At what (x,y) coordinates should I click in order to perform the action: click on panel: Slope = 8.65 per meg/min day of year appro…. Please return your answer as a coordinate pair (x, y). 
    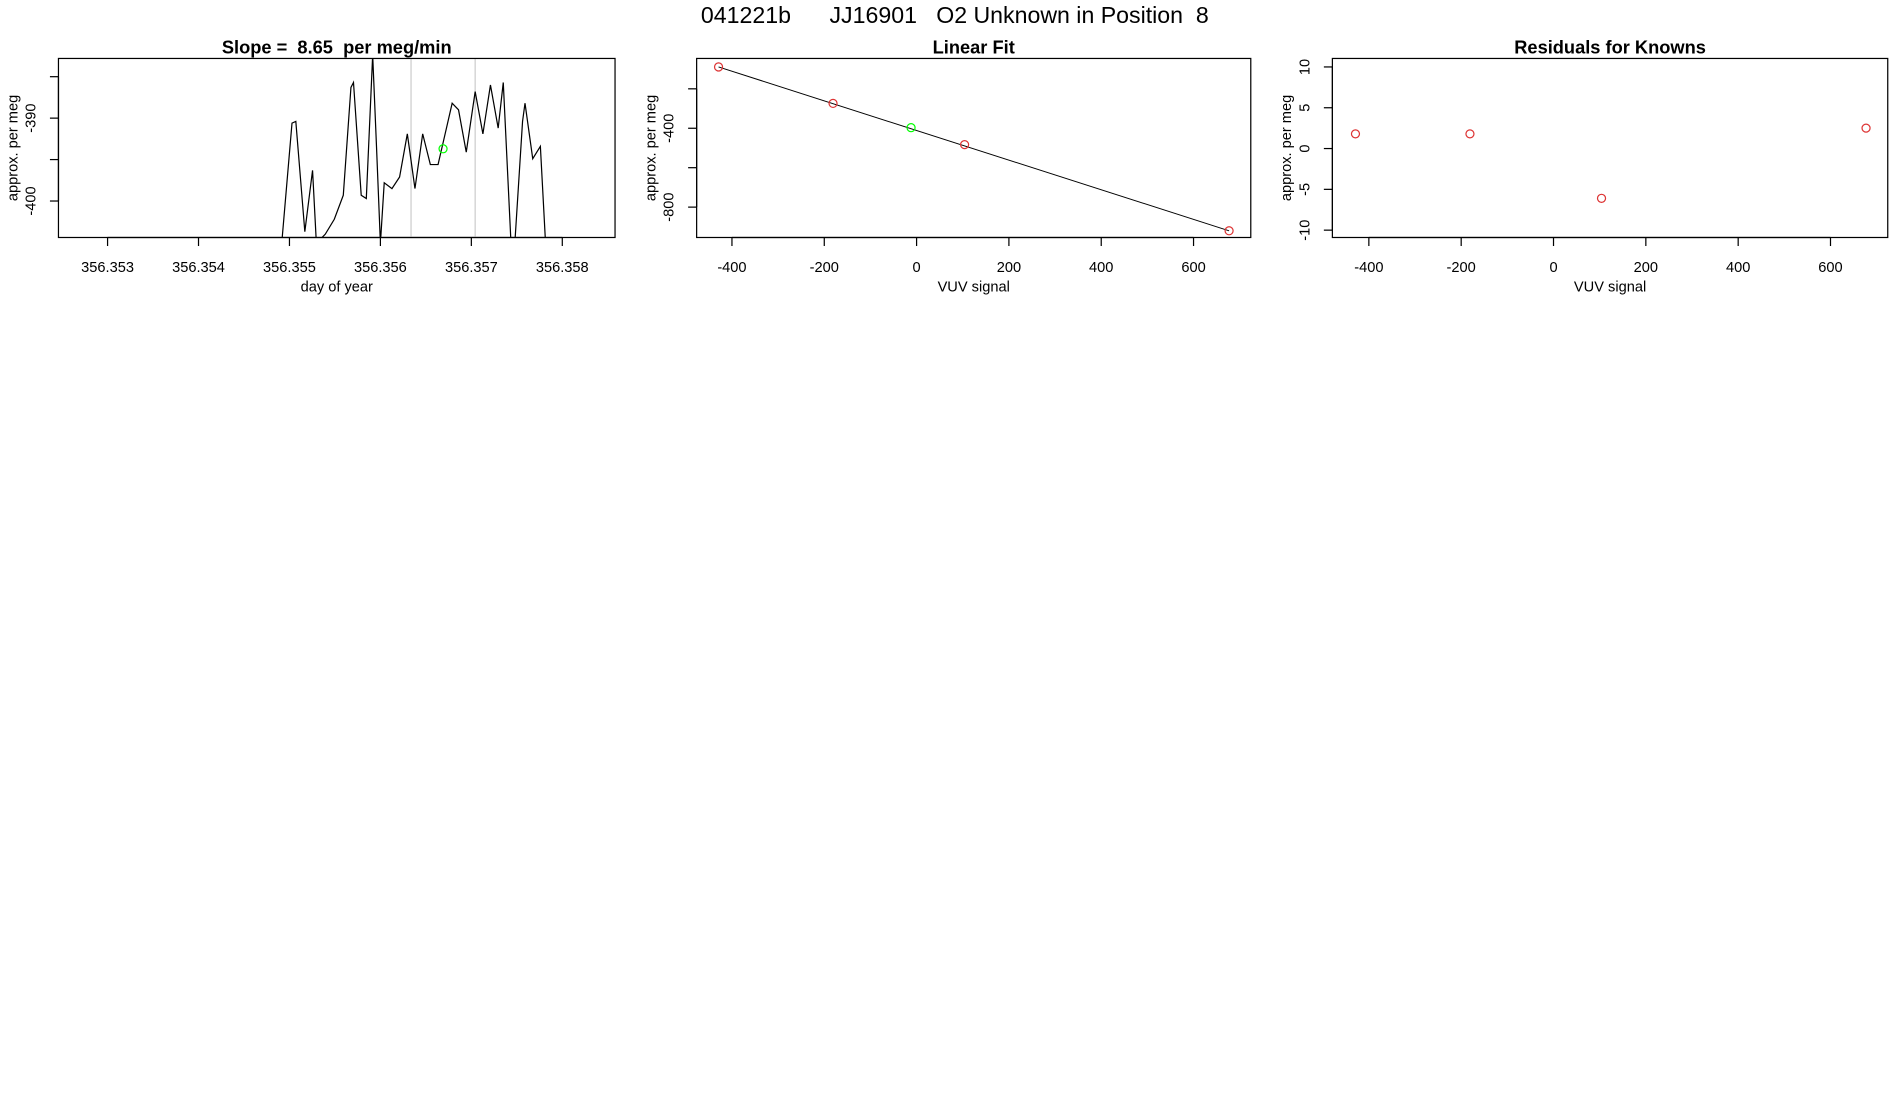
    Looking at the image, I should click on (310, 166).